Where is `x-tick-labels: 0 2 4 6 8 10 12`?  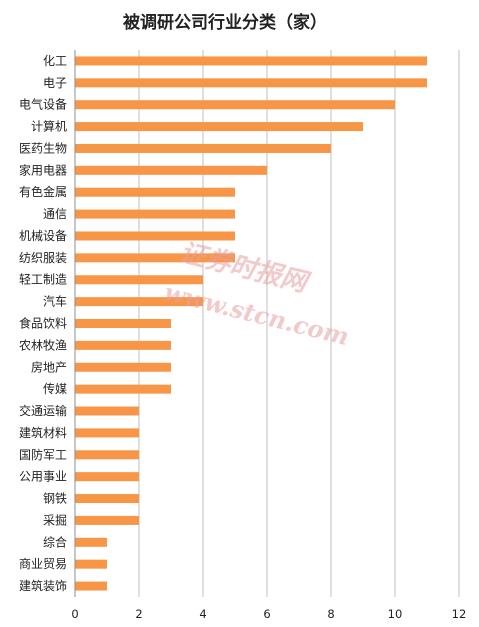
x-tick-labels: 0 2 4 6 8 10 12 is located at coordinates (268, 614).